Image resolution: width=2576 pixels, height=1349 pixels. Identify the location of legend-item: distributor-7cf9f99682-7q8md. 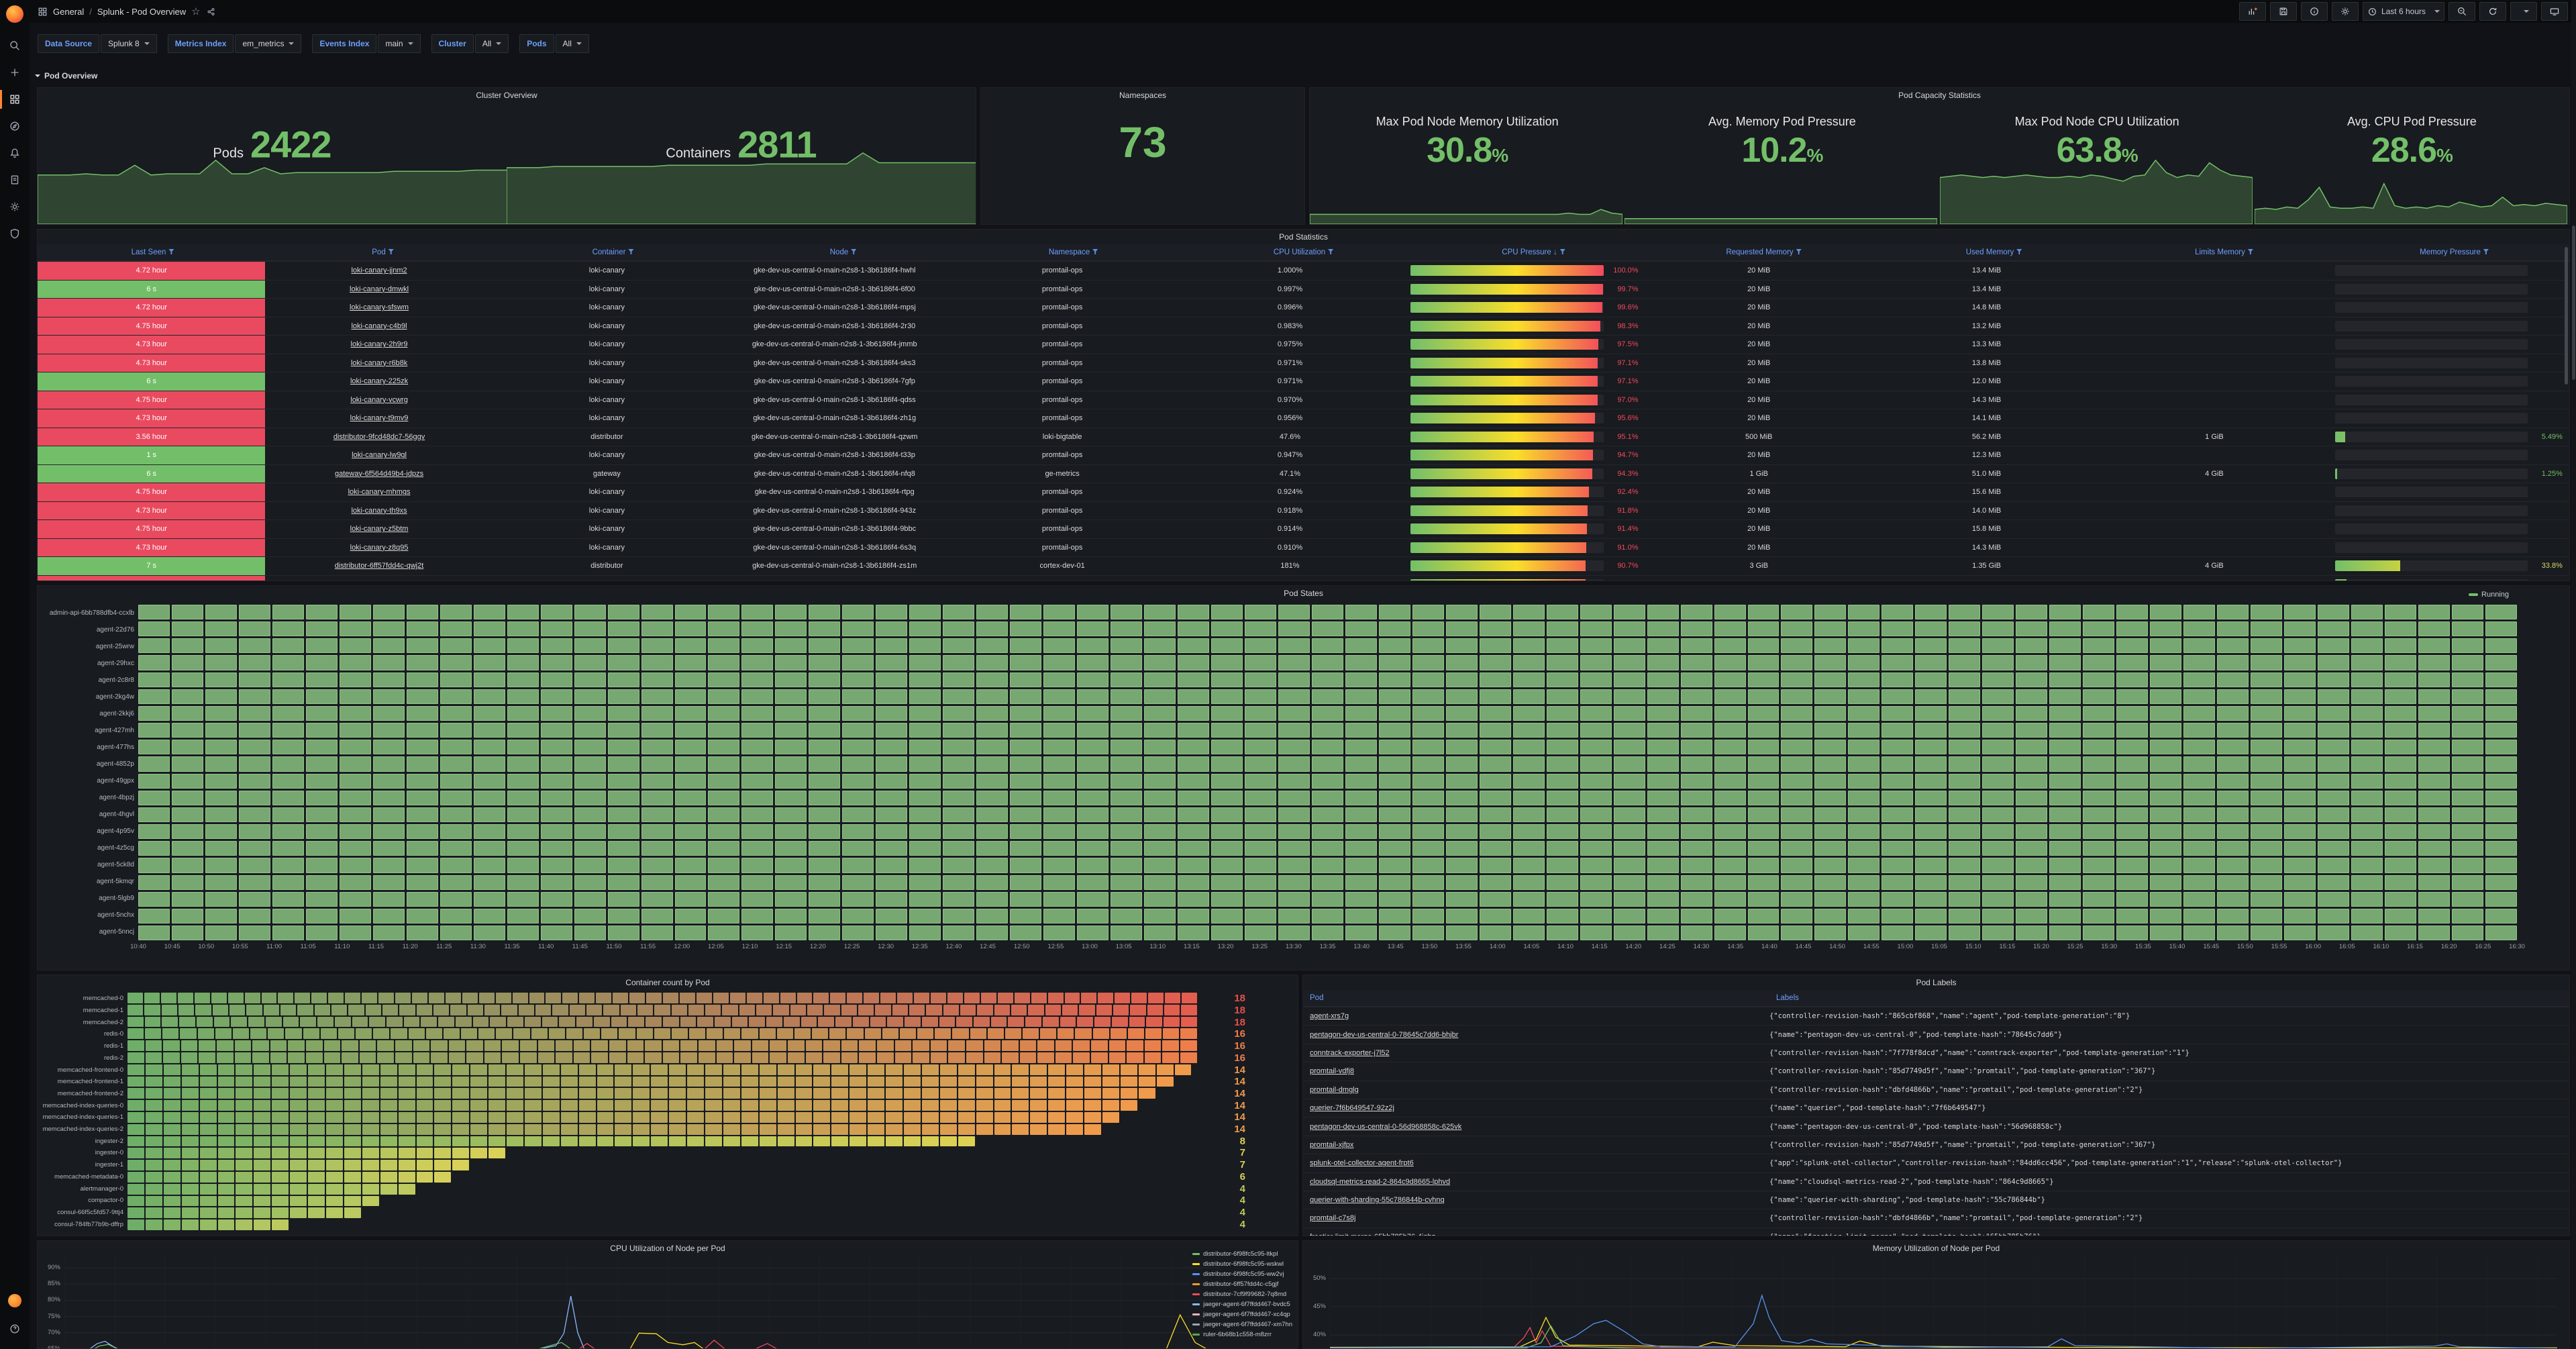
(1242, 1294).